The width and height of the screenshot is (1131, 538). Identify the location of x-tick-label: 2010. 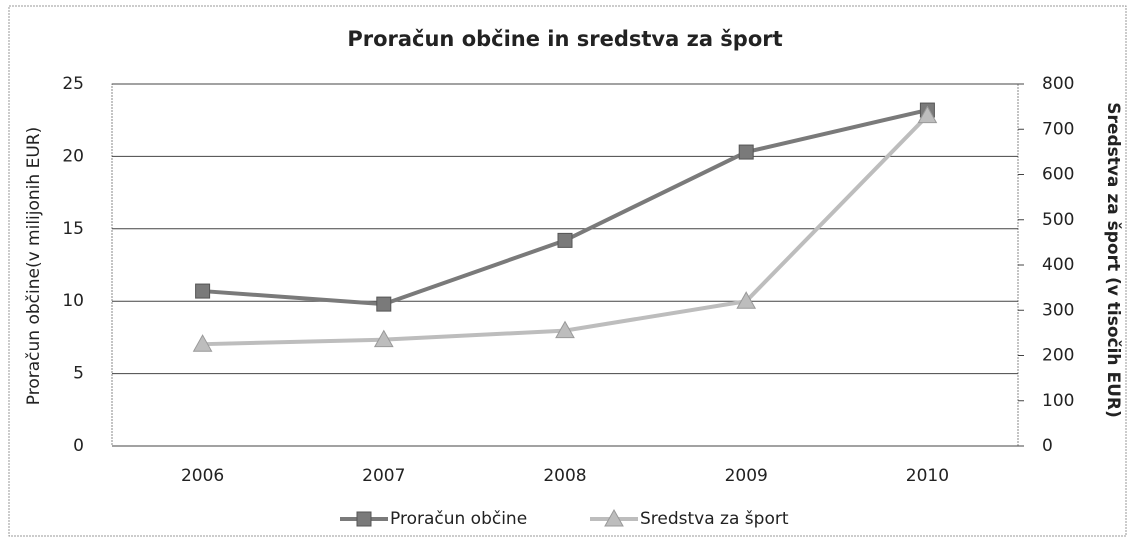
(927, 476).